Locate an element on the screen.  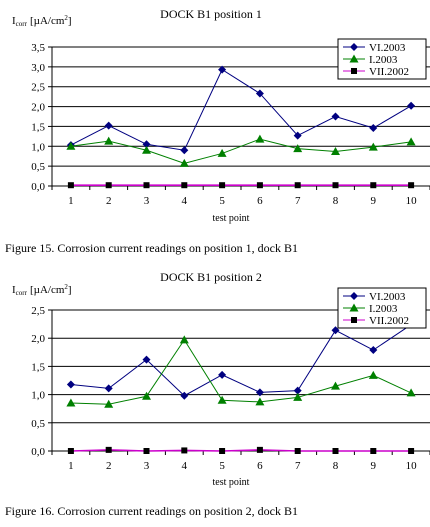
x-tick-label: 1 is located at coordinates (71, 466).